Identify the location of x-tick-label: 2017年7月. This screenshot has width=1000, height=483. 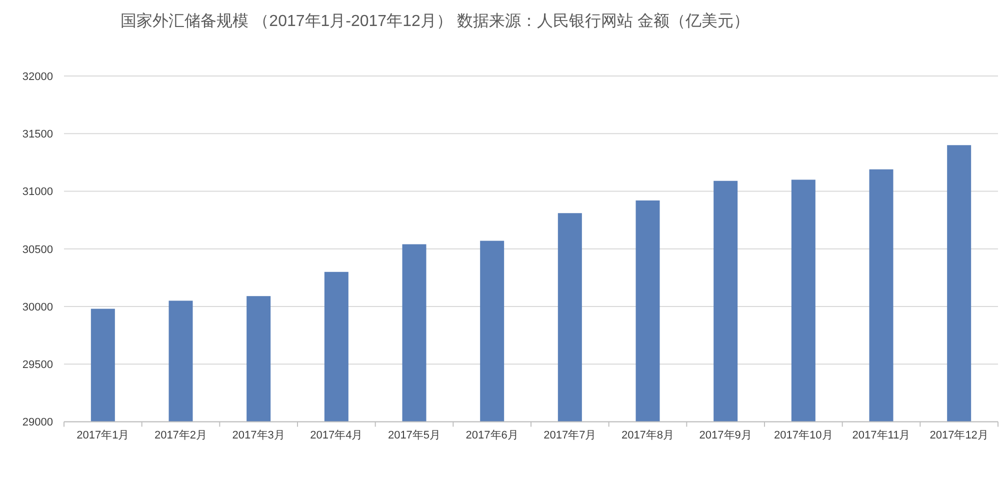
(570, 436).